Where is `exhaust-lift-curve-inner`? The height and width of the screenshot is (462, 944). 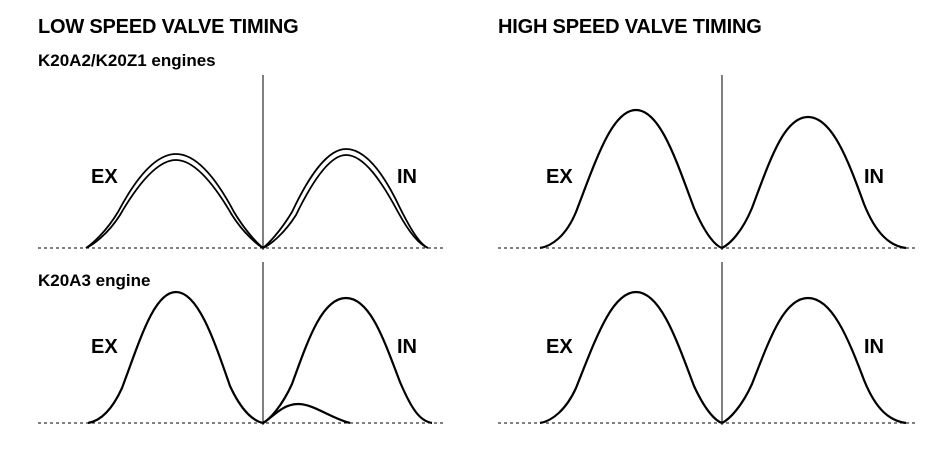 exhaust-lift-curve-inner is located at coordinates (174, 204).